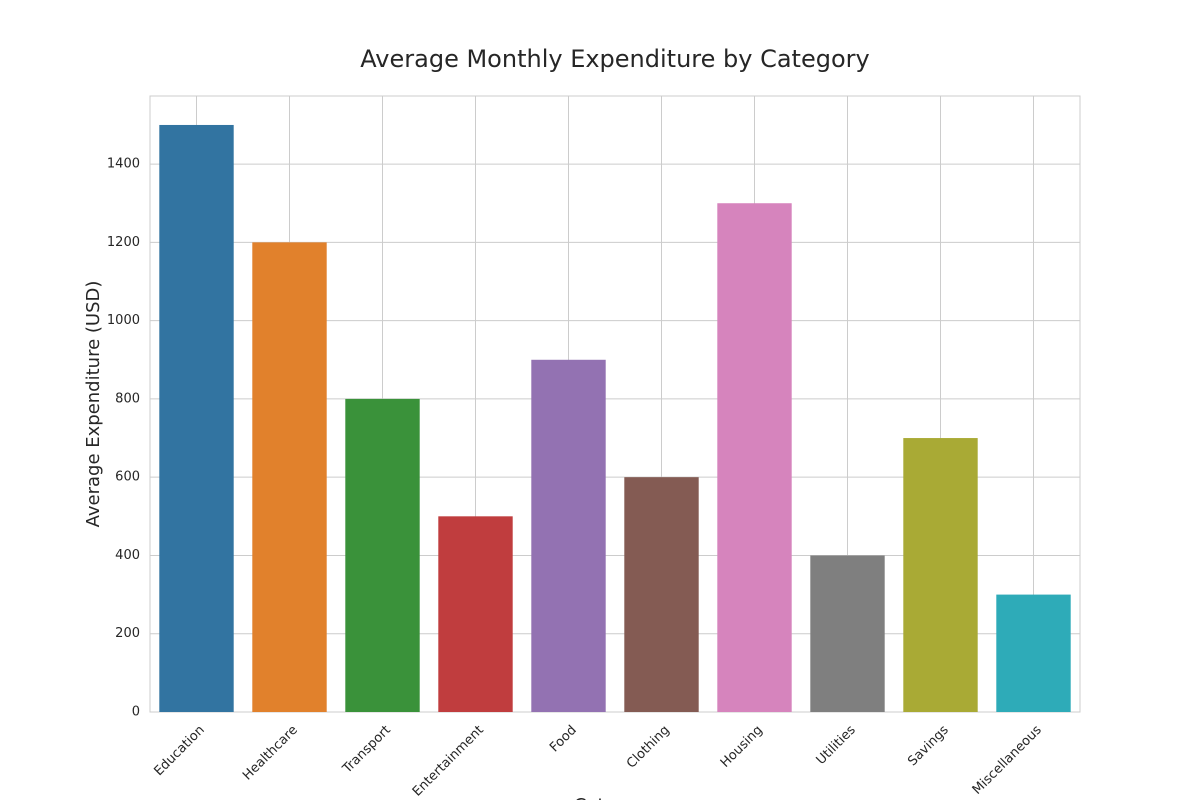  I want to click on y-tick-label: 400, so click(127, 555).